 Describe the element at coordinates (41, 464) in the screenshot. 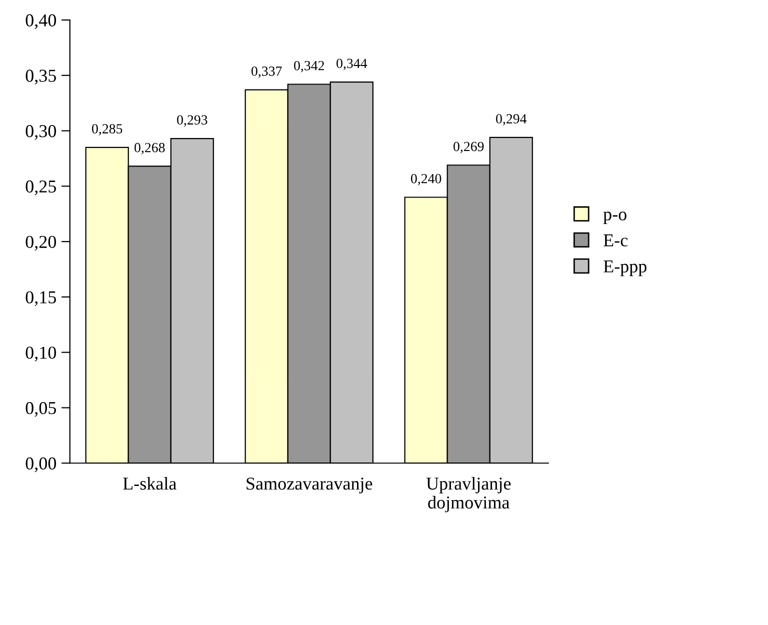

I see `y-tick-label: 0,00` at that location.